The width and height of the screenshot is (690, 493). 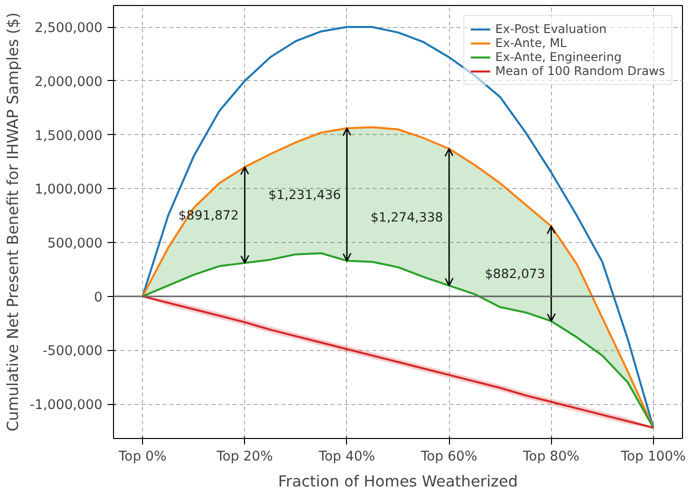 What do you see at coordinates (551, 457) in the screenshot?
I see `x-tick-label: Top 80%` at bounding box center [551, 457].